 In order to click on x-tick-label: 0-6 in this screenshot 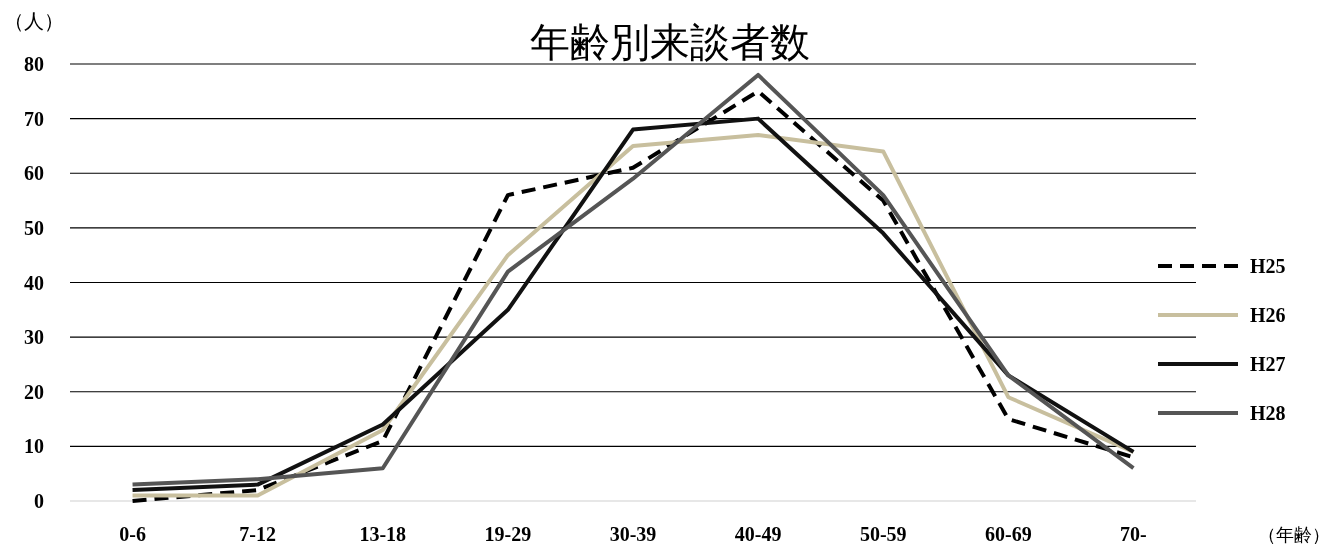, I will do `click(132, 534)`.